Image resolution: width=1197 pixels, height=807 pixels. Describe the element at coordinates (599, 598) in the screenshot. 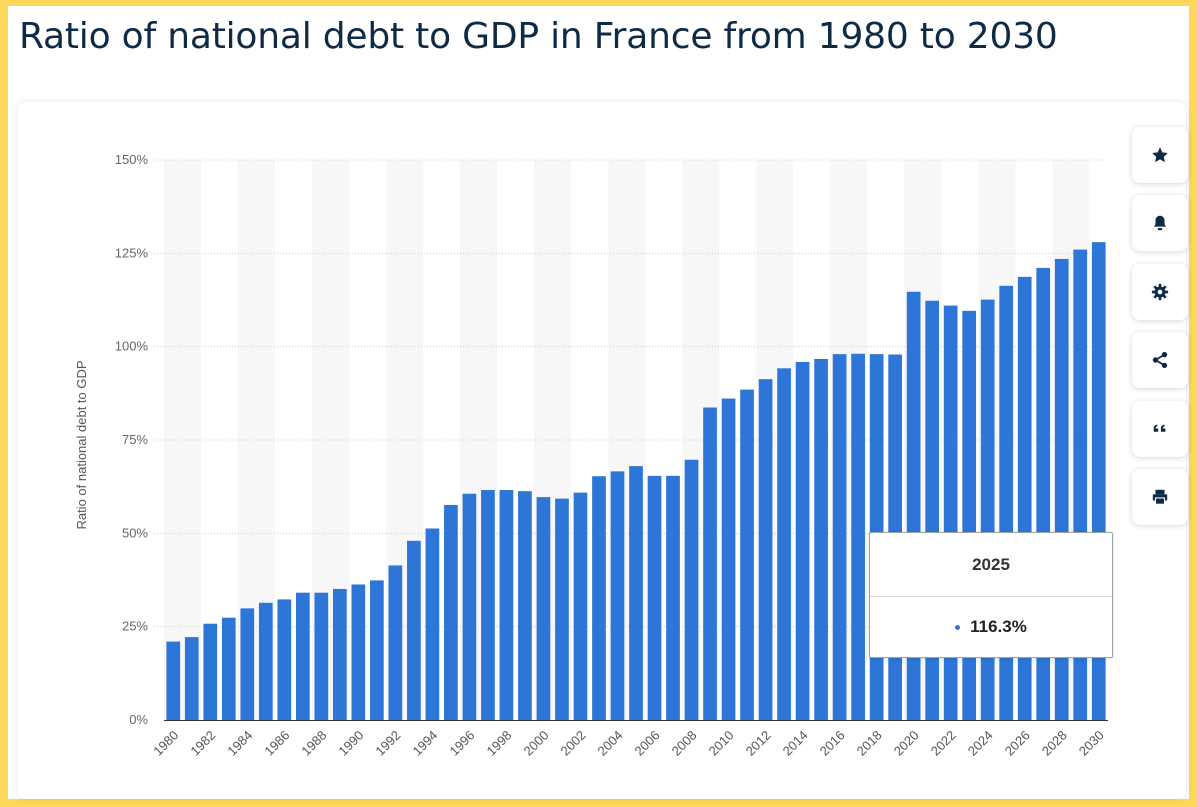

I see `bar-2003` at that location.